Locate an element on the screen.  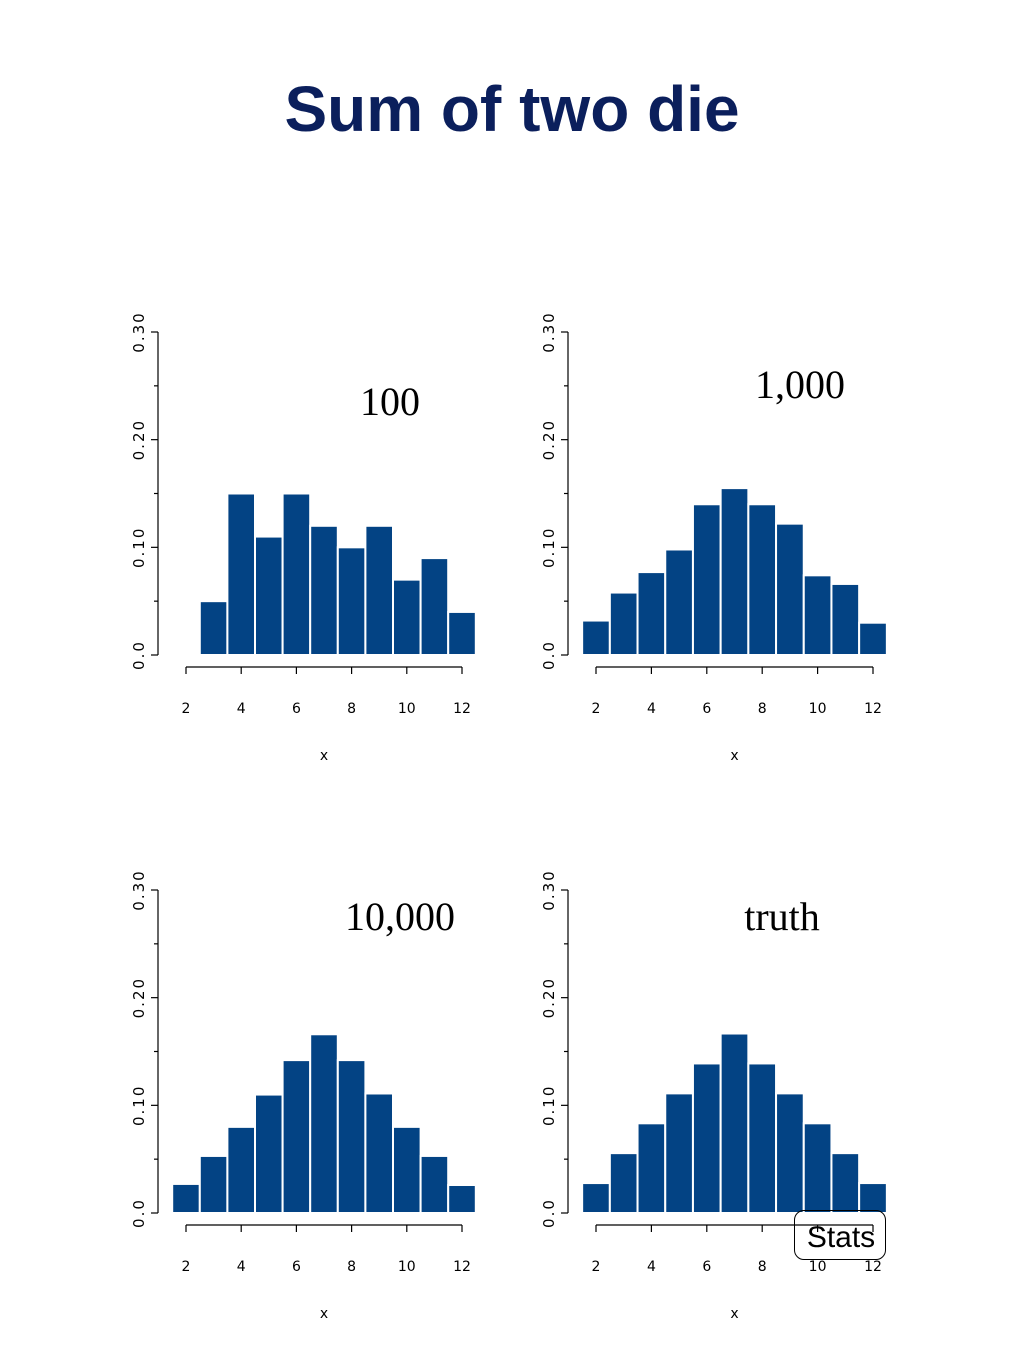
panel-label: 100 is located at coordinates (390, 401).